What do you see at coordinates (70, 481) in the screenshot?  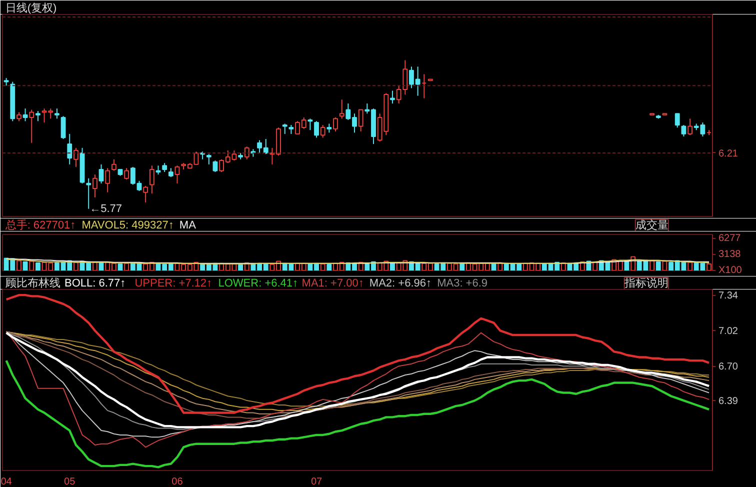 I see `x-tick-label: 05` at bounding box center [70, 481].